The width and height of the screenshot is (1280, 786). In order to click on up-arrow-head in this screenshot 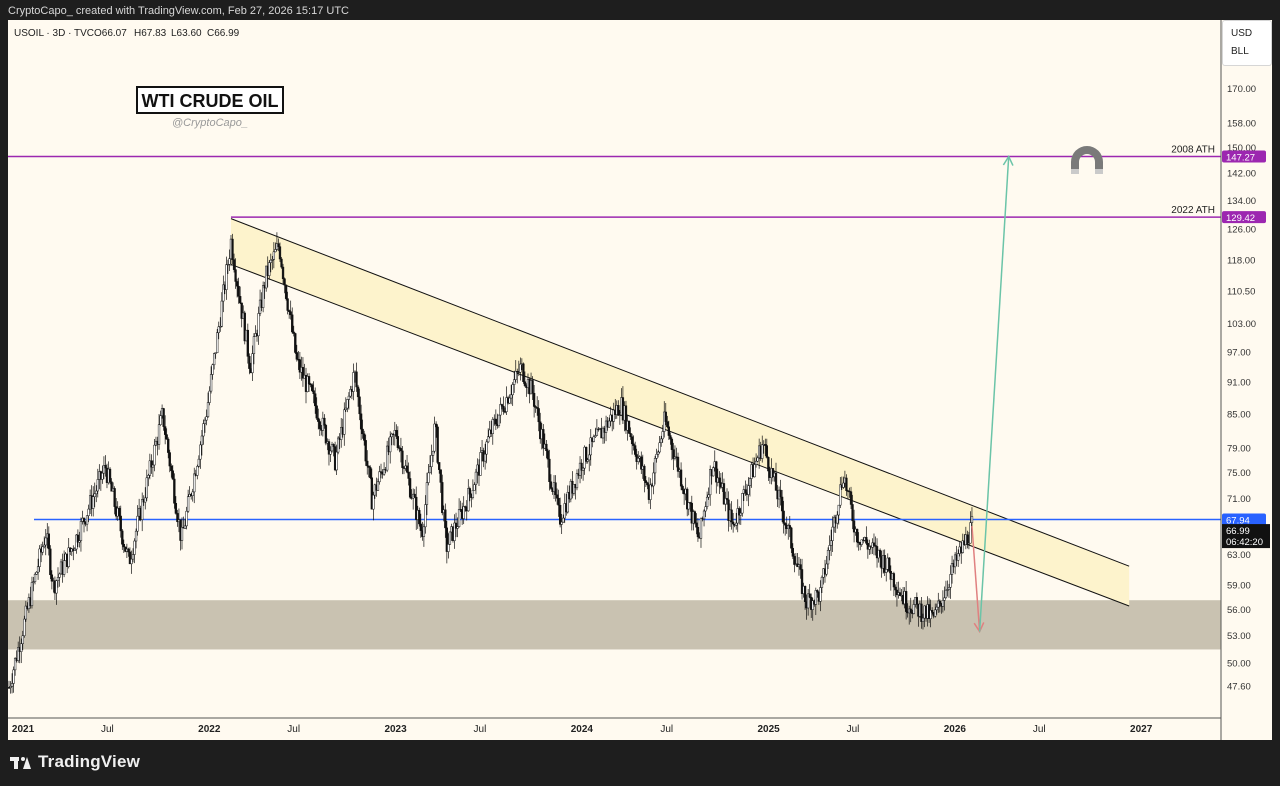, I will do `click(1008, 160)`.